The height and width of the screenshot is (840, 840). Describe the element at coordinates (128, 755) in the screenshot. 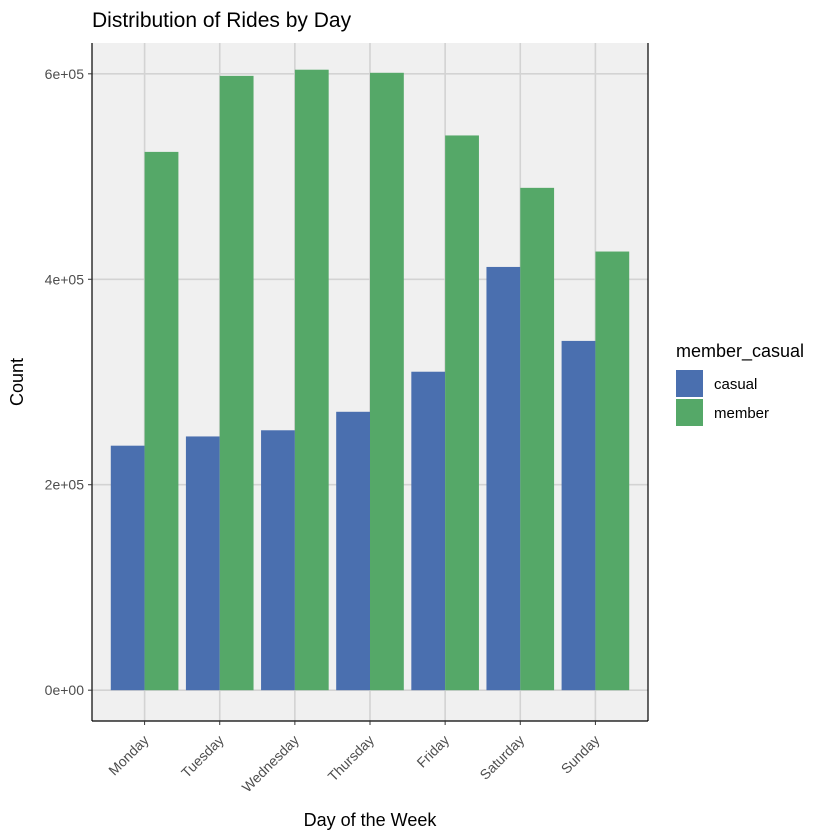

I see `x-tick-label-monday: Monday` at that location.